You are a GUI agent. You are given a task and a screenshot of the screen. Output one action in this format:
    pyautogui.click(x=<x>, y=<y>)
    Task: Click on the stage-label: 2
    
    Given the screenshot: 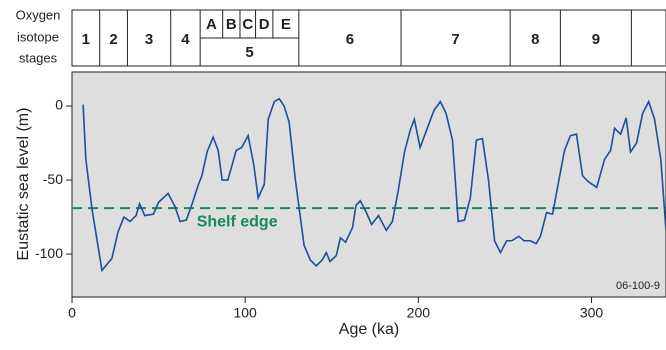 What is the action you would take?
    pyautogui.click(x=113, y=39)
    